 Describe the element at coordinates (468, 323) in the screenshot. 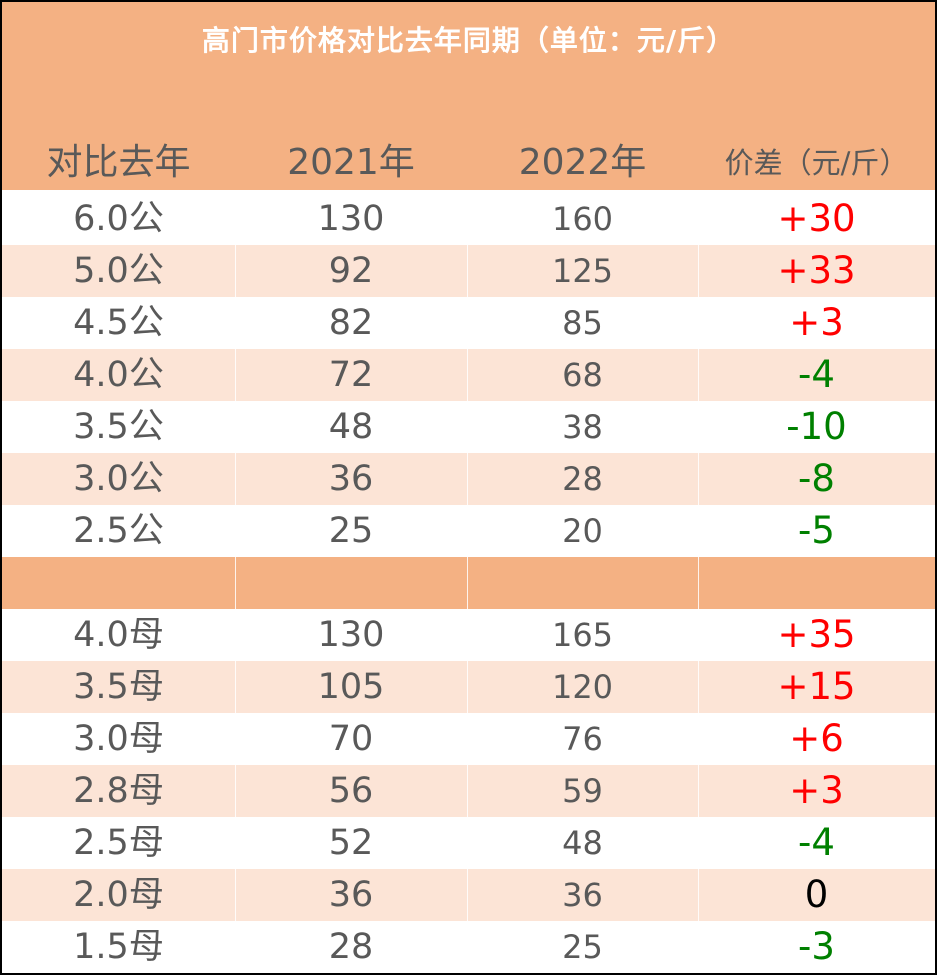

I see `table-row: 4.5公 82 85 +3` at that location.